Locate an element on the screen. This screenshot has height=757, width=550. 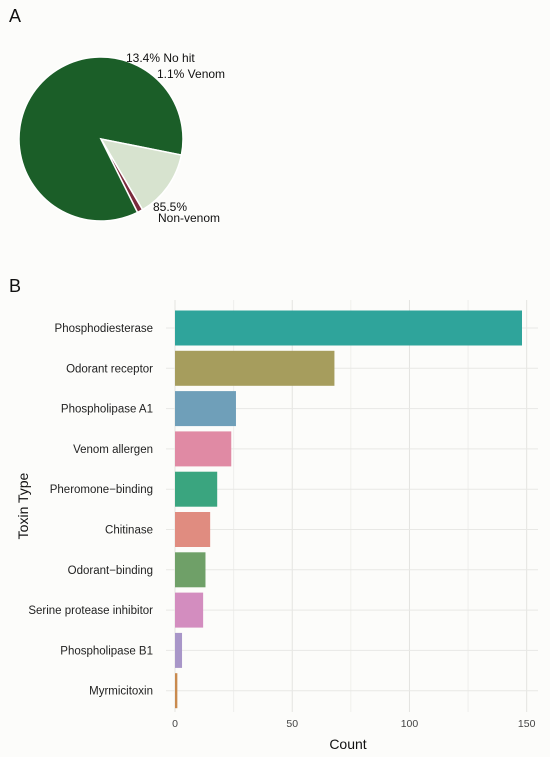
bar-phospholipase-b1 is located at coordinates (179, 650).